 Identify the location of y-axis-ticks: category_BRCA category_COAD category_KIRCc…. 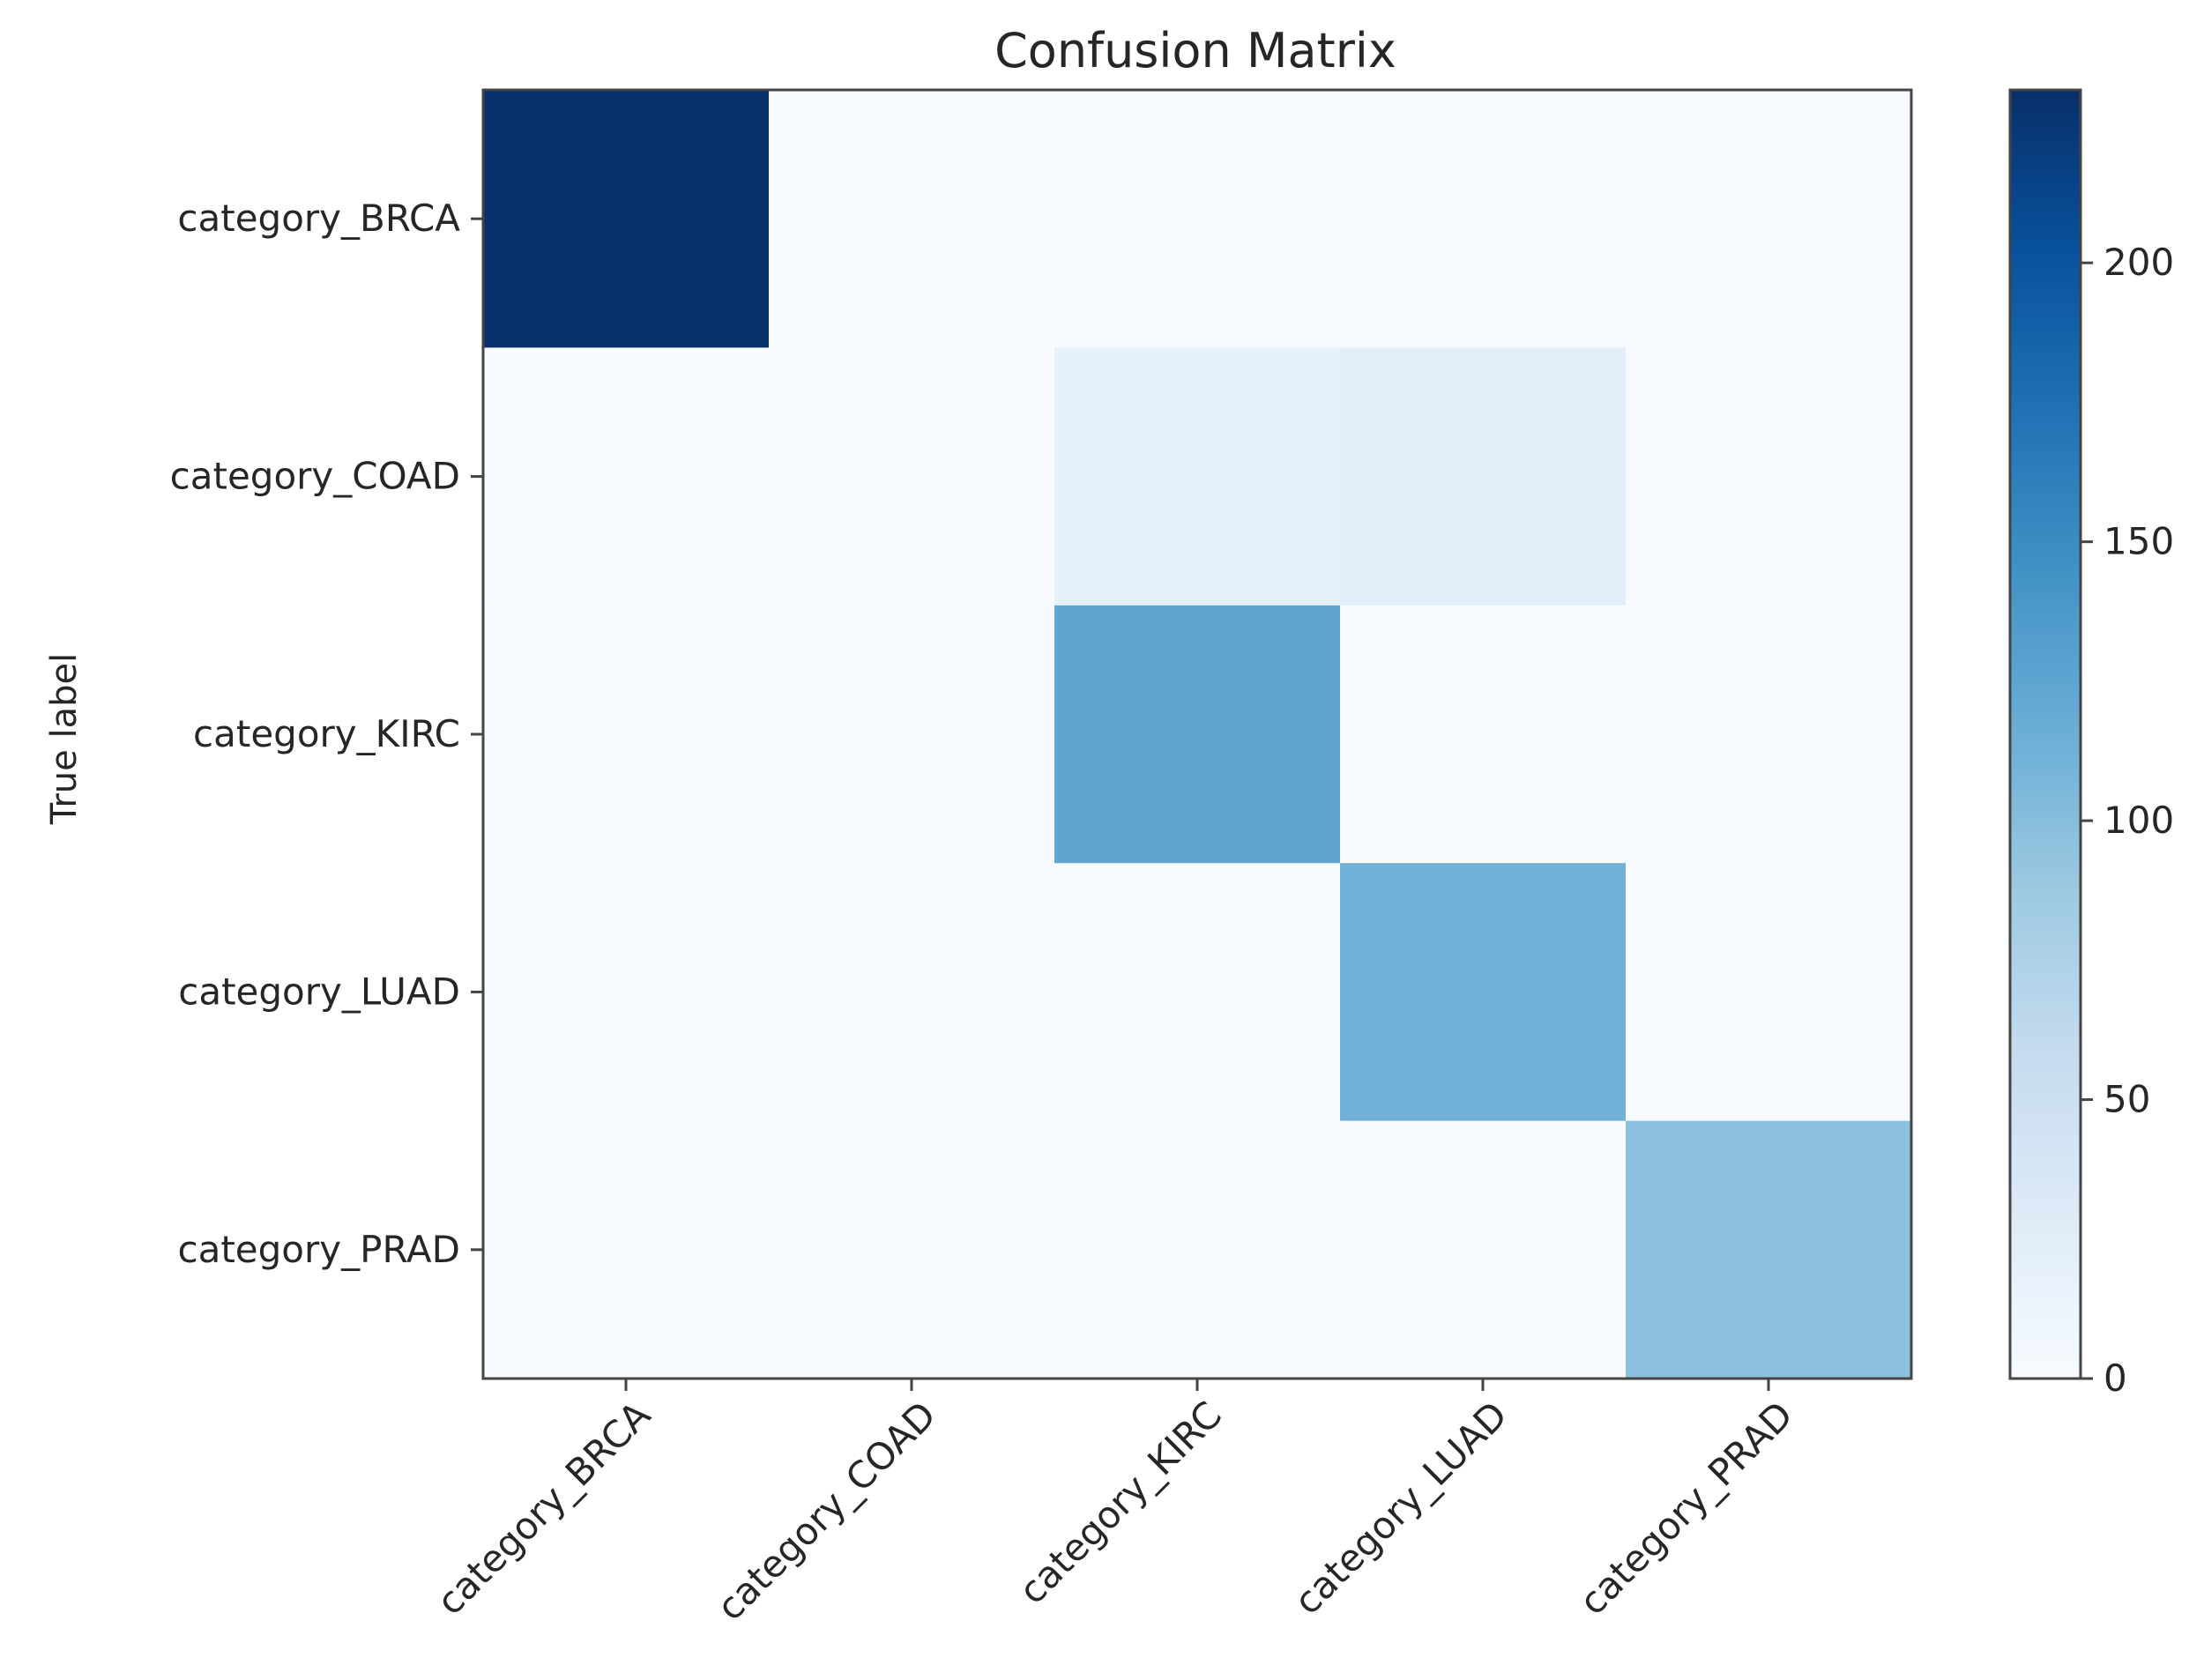
(326, 734).